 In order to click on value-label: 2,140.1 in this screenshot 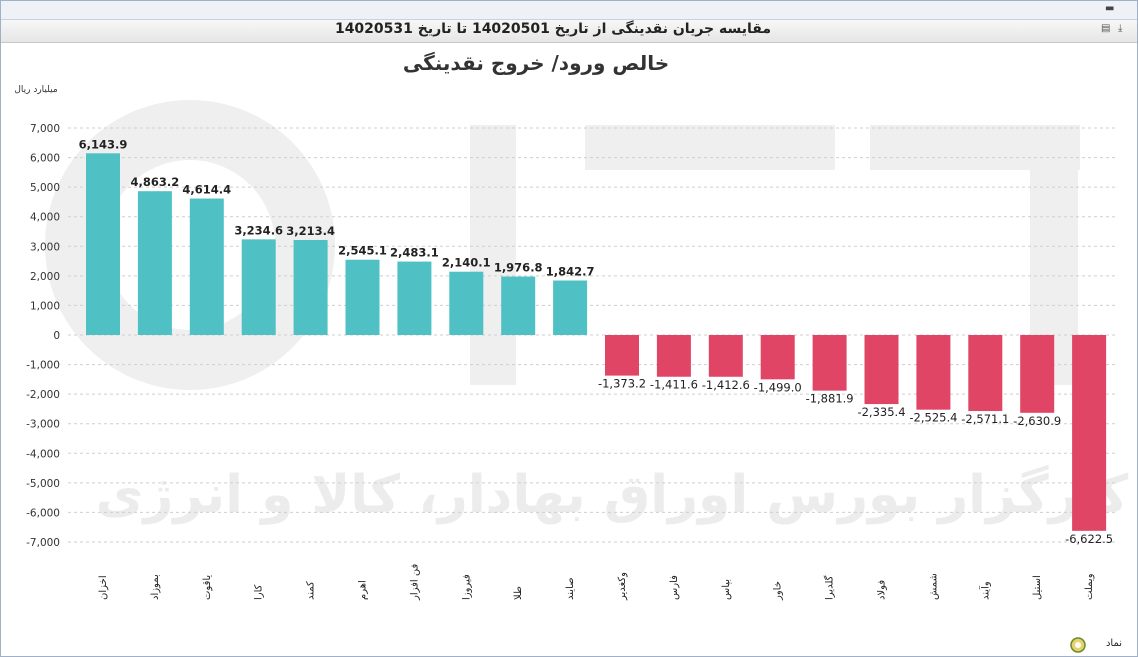, I will do `click(466, 263)`.